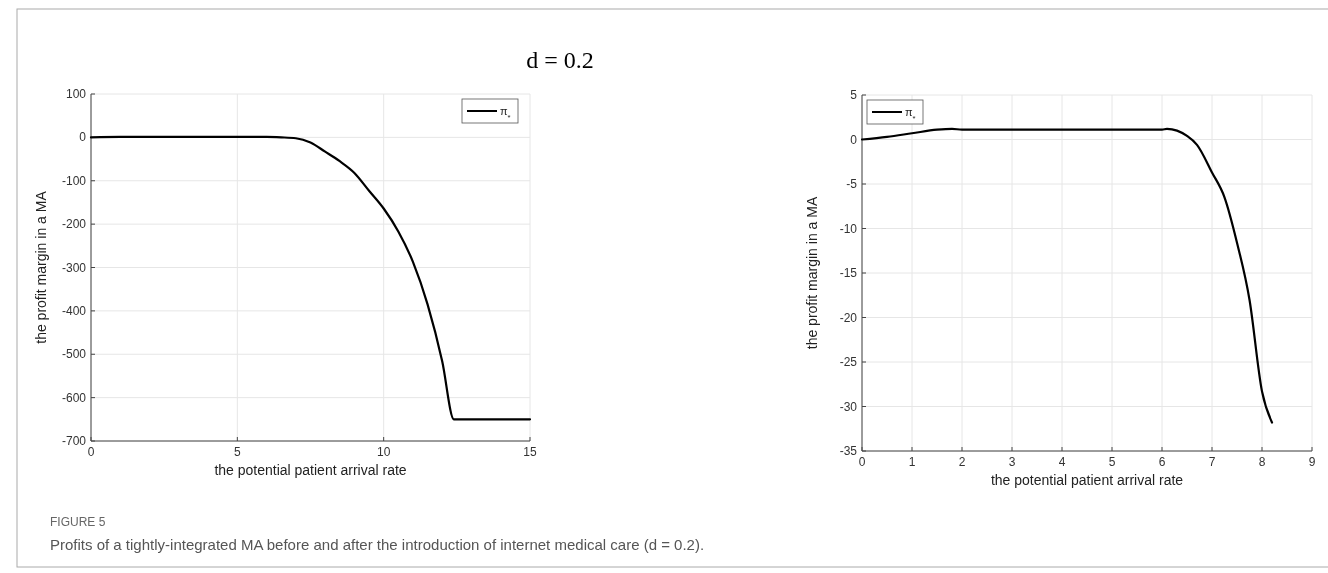 This screenshot has height=573, width=1328. Describe the element at coordinates (852, 184) in the screenshot. I see `y-tick-label: -5` at that location.